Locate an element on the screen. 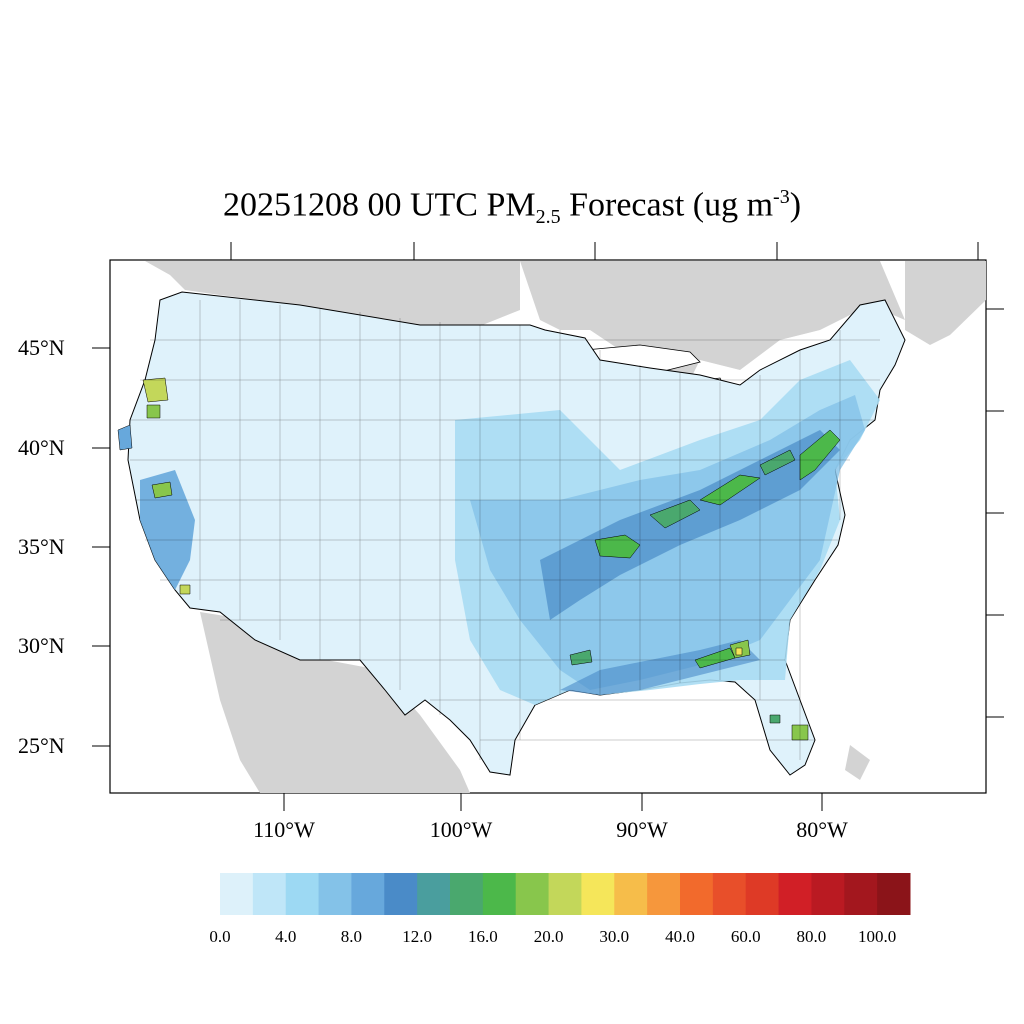  title-tail: Forecast (ug m is located at coordinates (667, 205).